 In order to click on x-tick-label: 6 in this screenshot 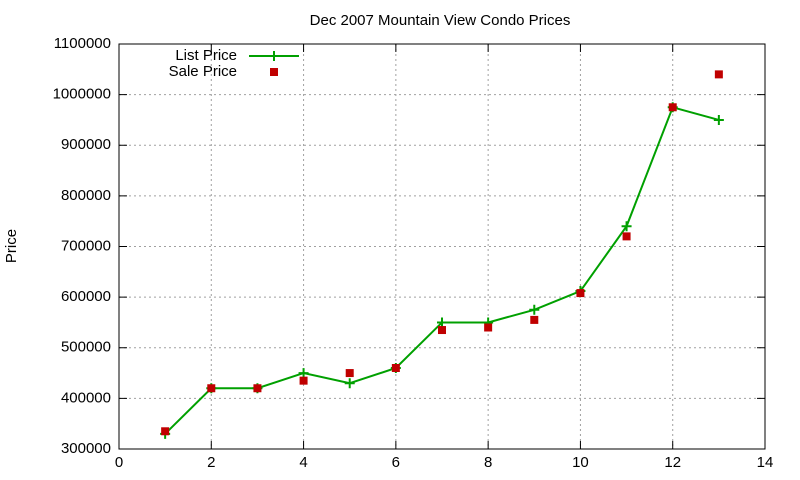, I will do `click(396, 462)`.